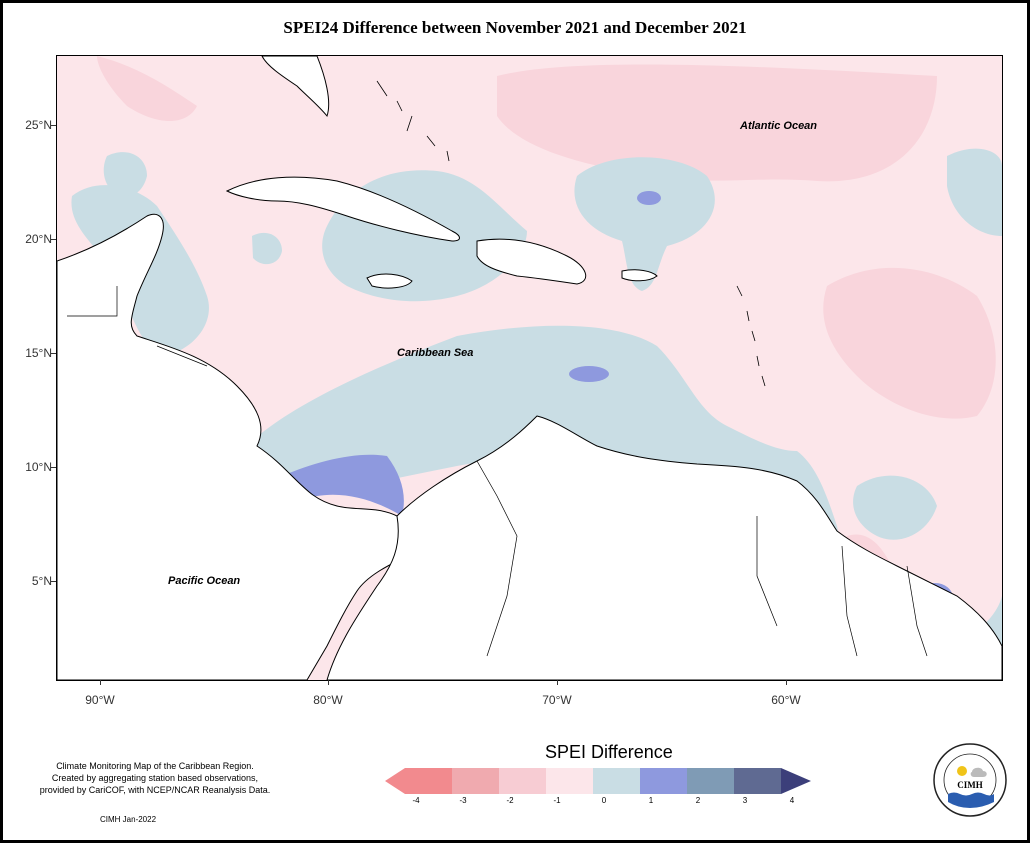 The image size is (1030, 843). Describe the element at coordinates (125, 174) in the screenshot. I see `anomaly-pos-gulf` at that location.